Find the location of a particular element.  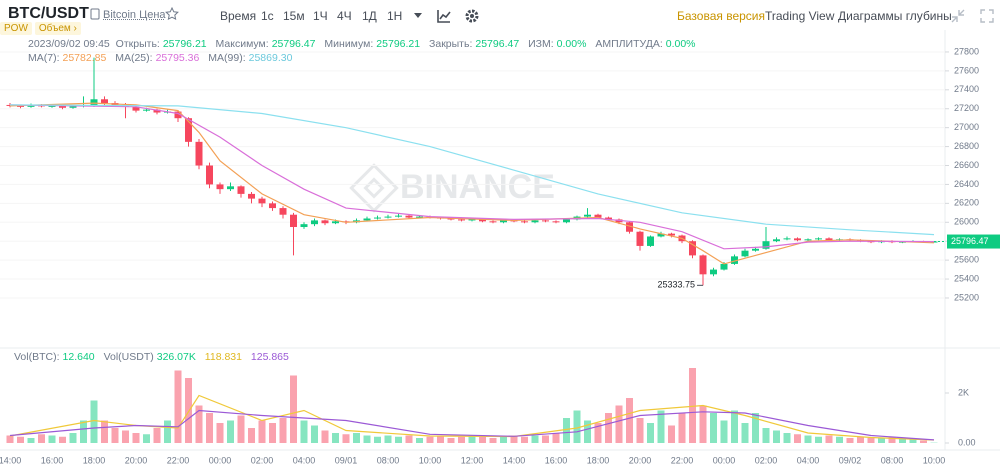

y-tick-label: 26600 is located at coordinates (966, 165).